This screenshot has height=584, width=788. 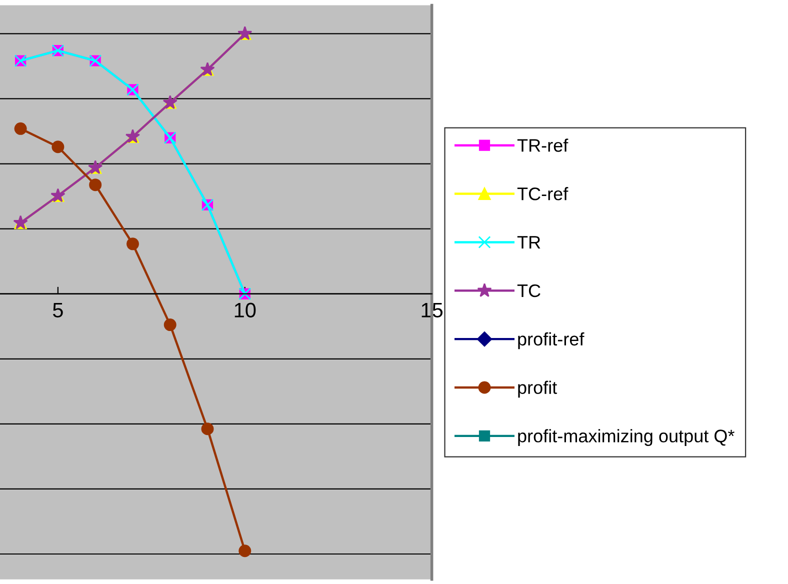 I want to click on legend-label: profit, so click(x=538, y=389).